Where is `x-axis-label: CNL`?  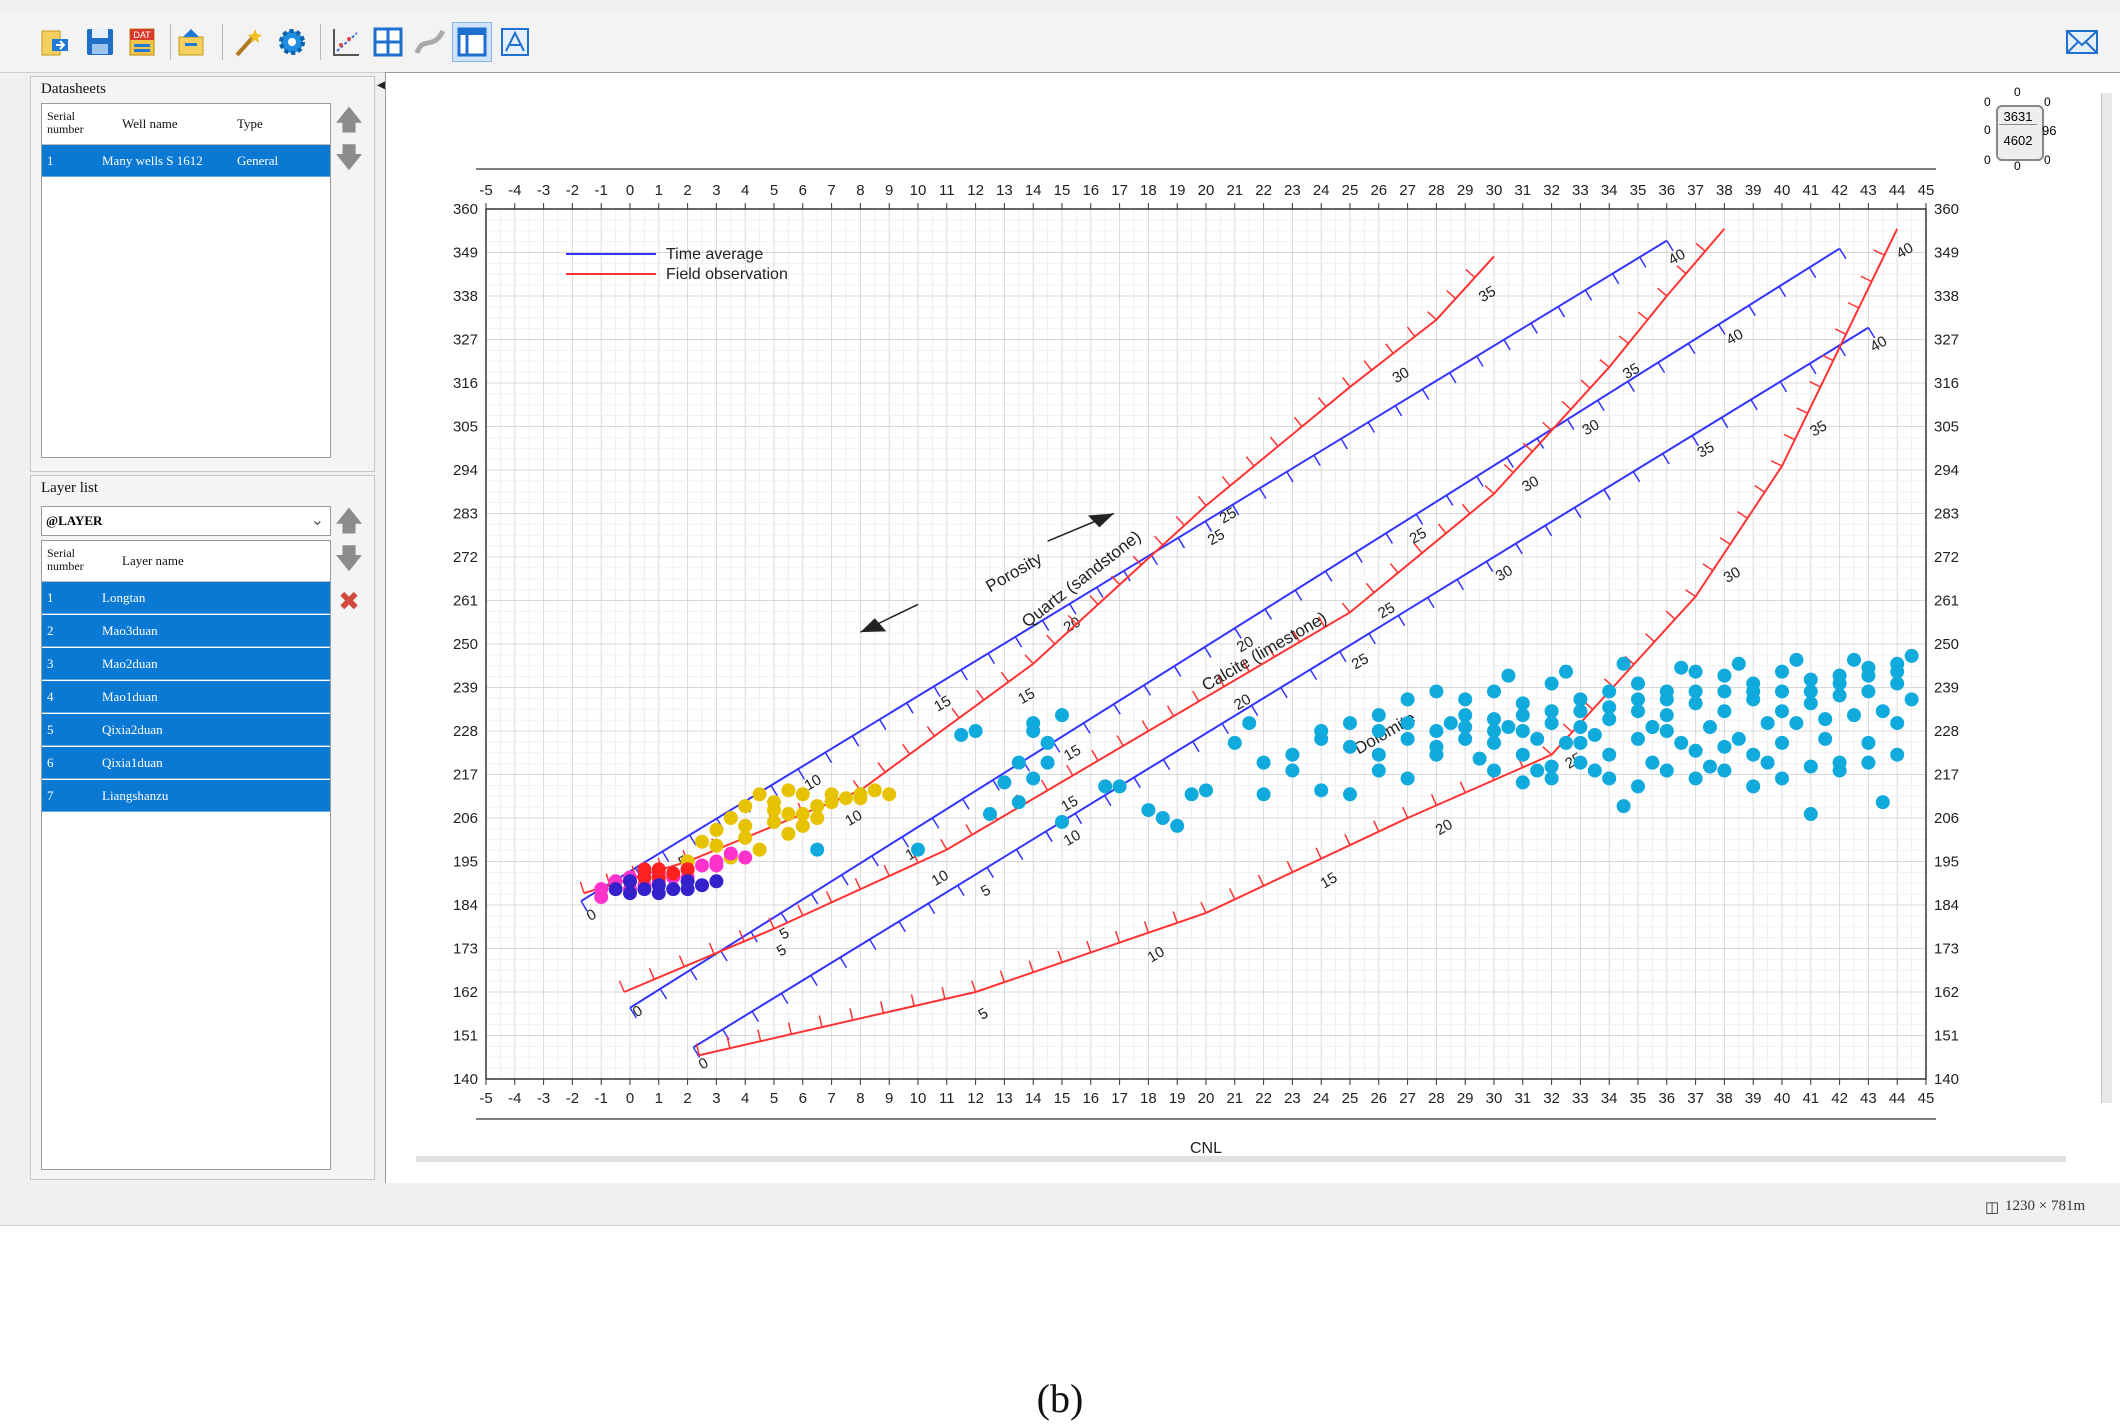
x-axis-label: CNL is located at coordinates (1206, 1148).